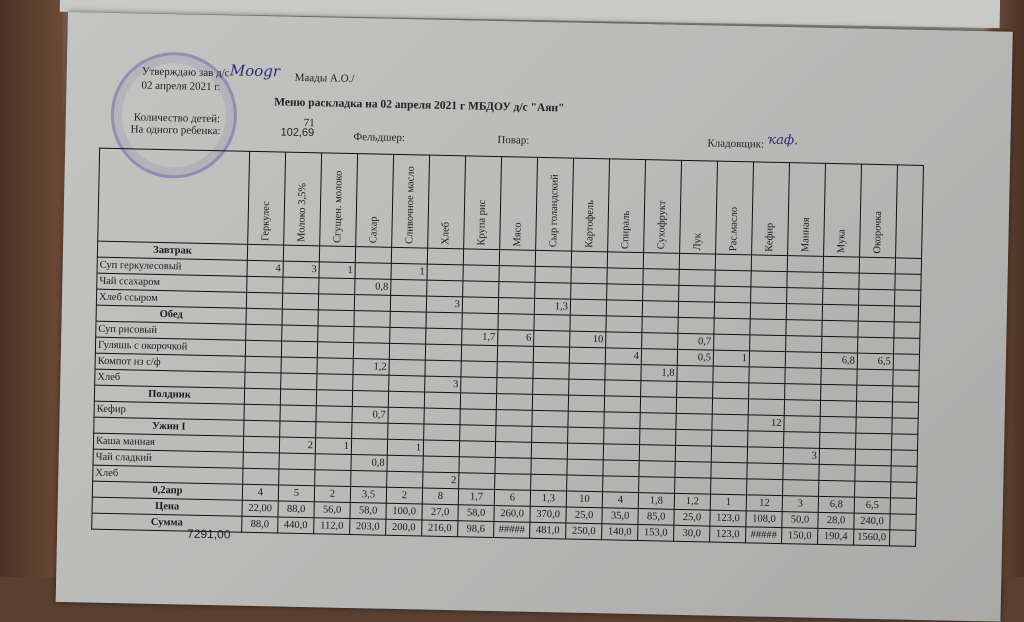 The width and height of the screenshot is (1024, 622). I want to click on totals-cell: 6,8, so click(836, 505).